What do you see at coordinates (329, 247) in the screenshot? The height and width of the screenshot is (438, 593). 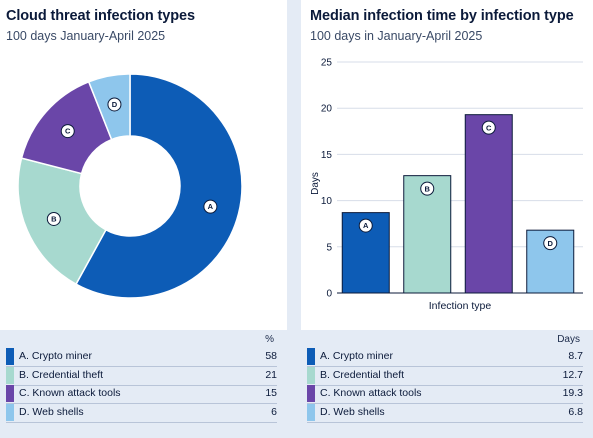 I see `y-tick-label: 5` at bounding box center [329, 247].